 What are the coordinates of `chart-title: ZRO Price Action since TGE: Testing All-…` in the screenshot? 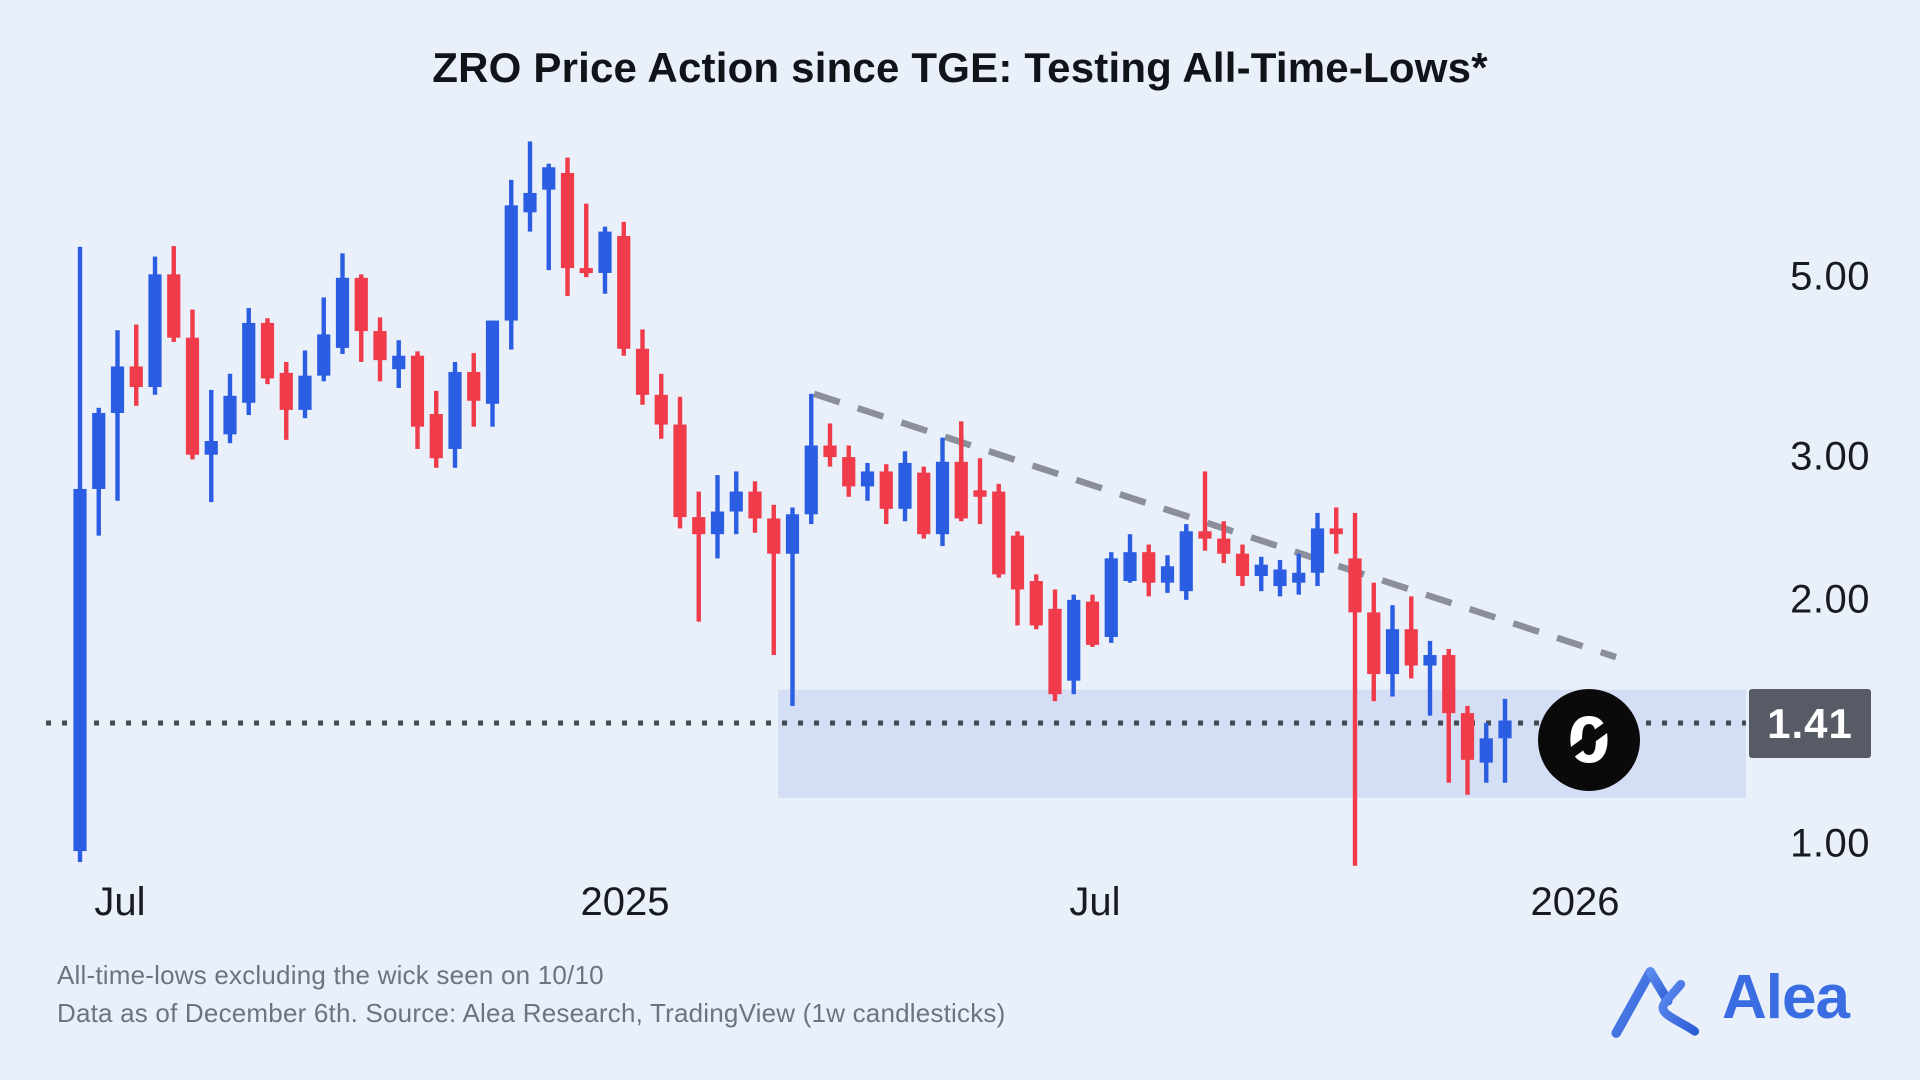 It's located at (960, 67).